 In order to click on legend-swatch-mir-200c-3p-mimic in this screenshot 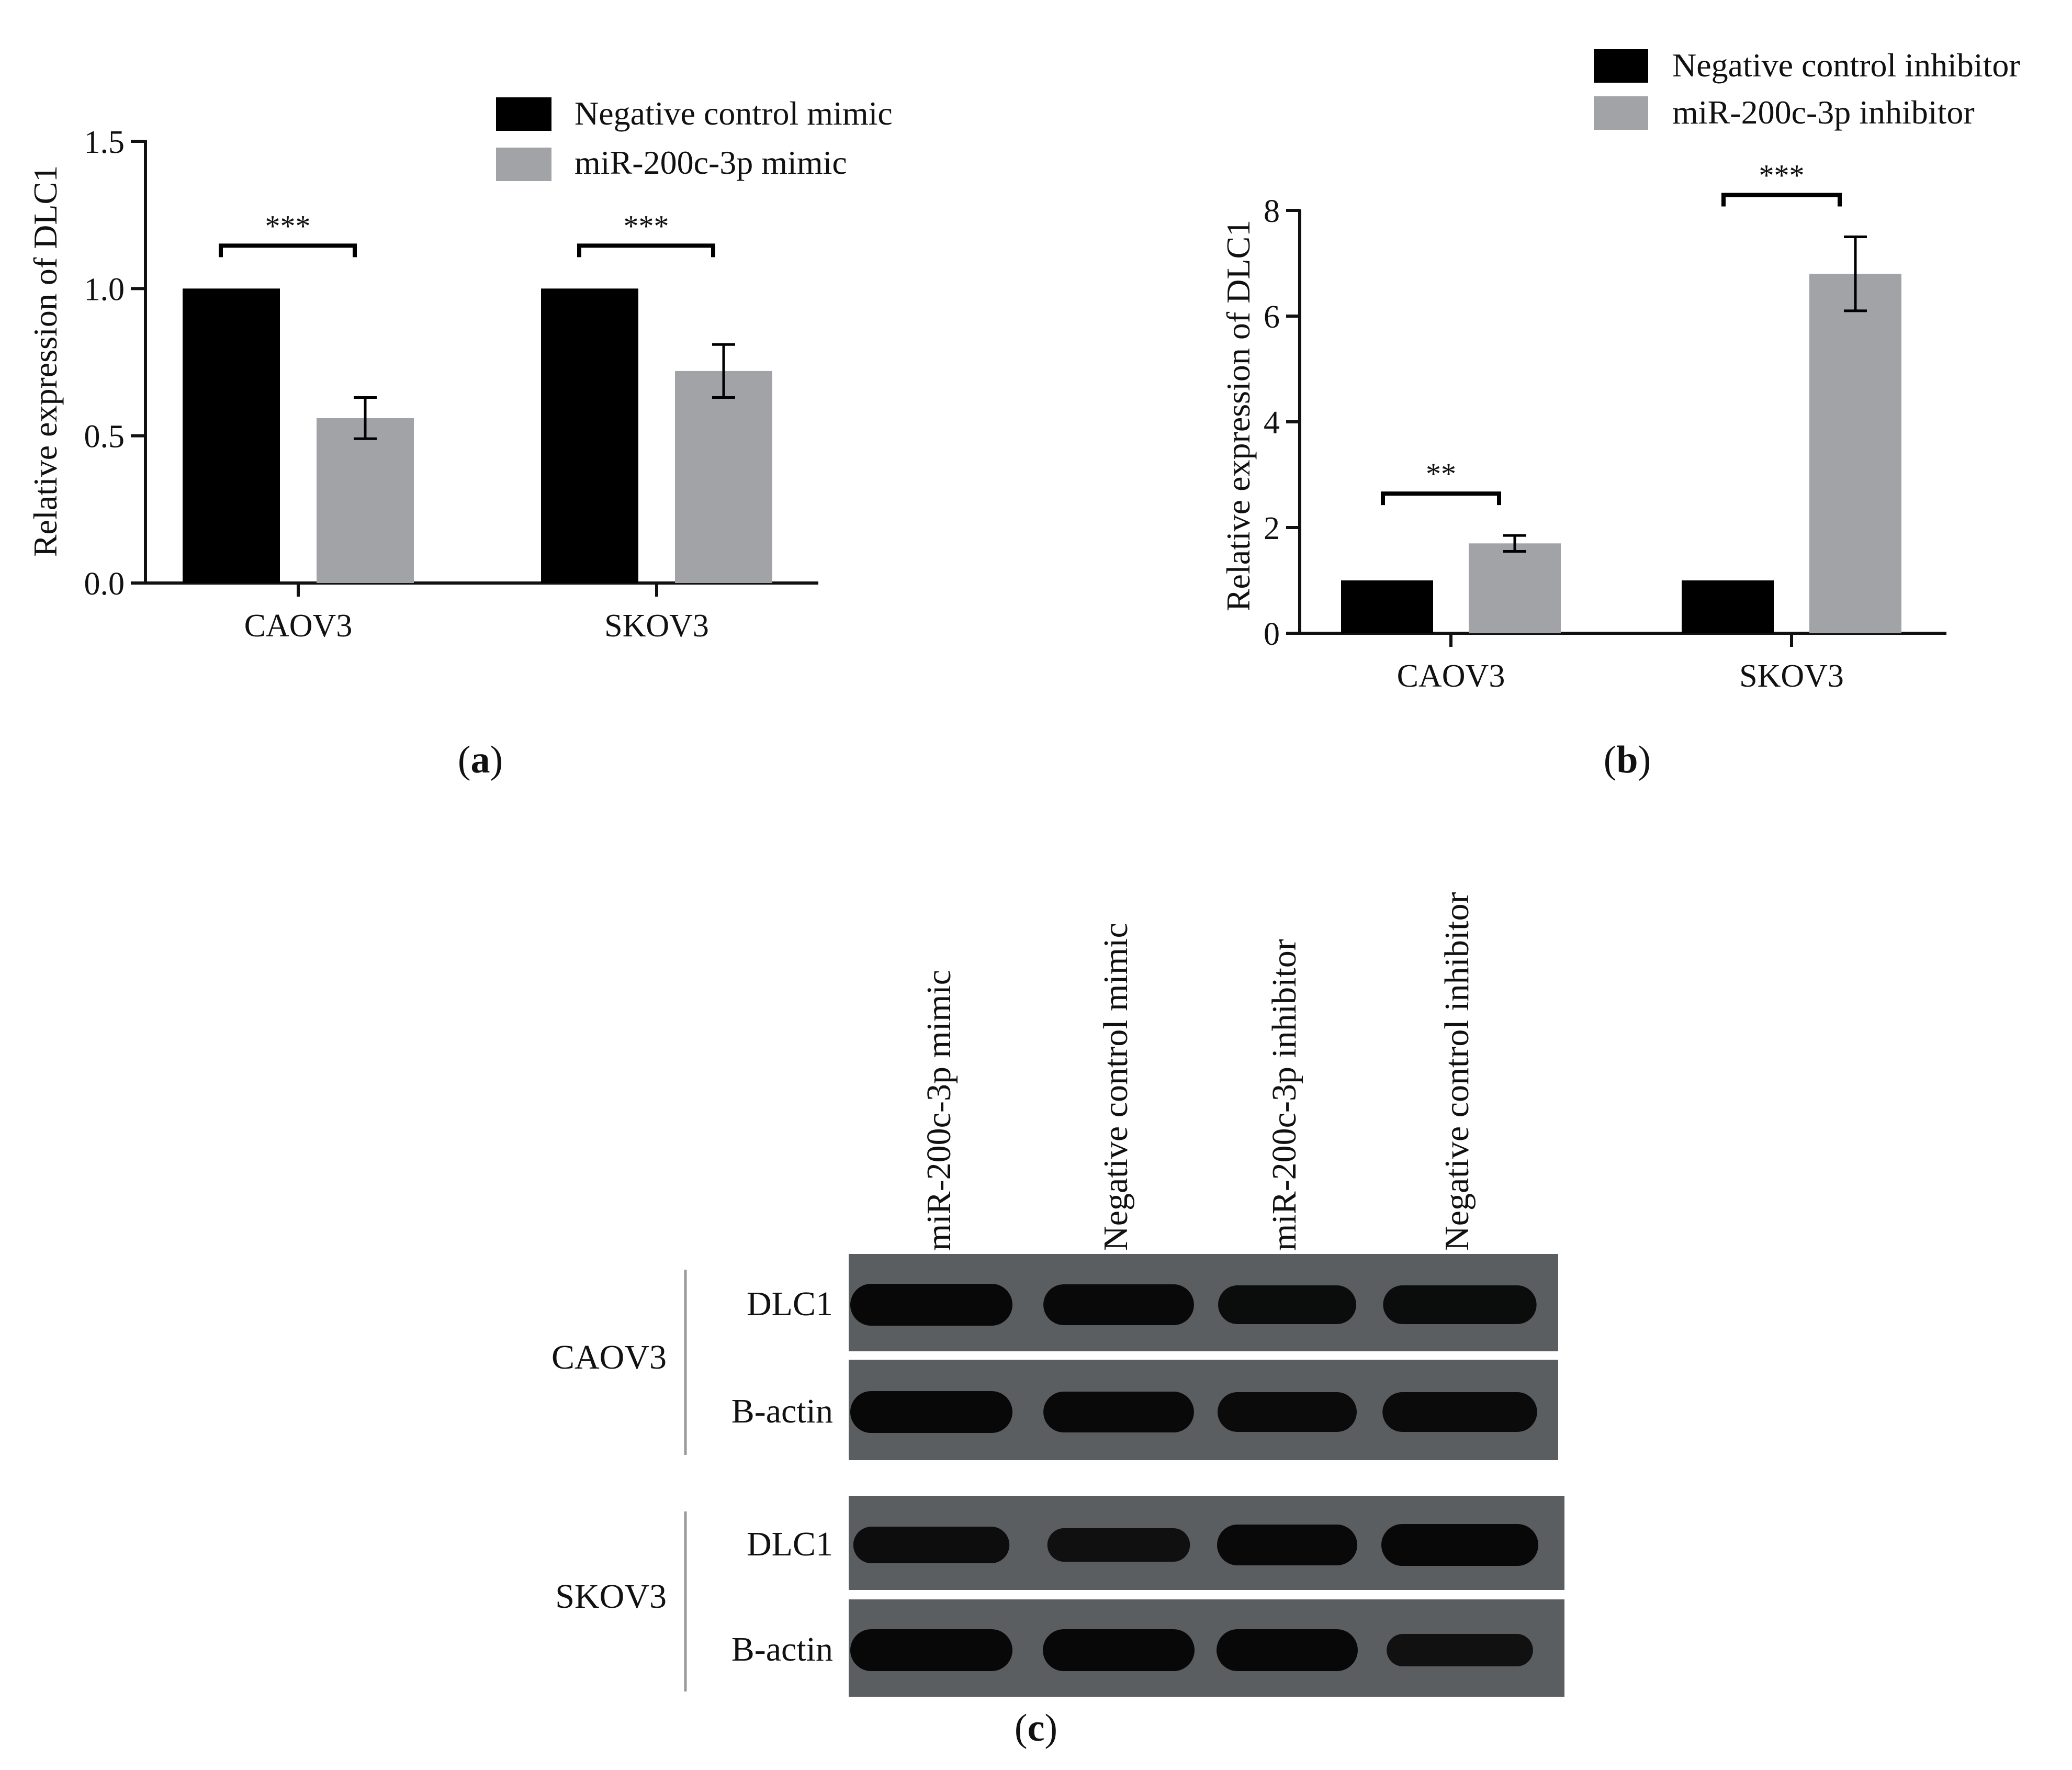, I will do `click(523, 164)`.